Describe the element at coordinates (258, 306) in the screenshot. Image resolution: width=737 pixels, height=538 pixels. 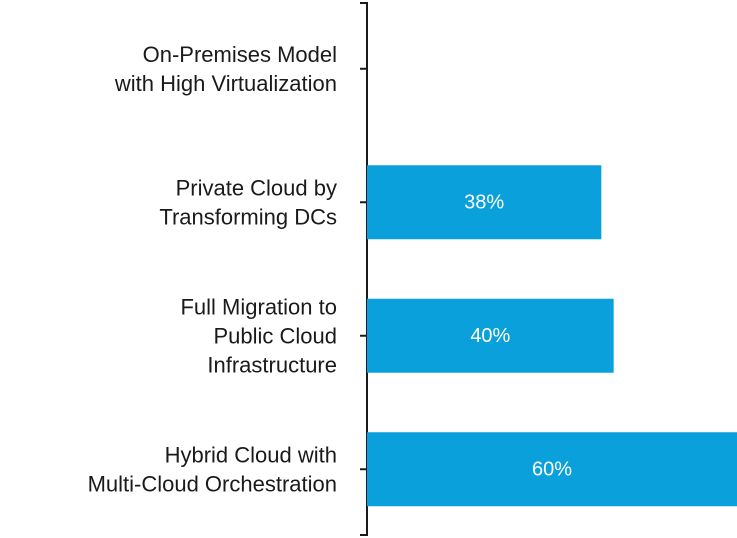
I see `category-label: Full Migration to` at that location.